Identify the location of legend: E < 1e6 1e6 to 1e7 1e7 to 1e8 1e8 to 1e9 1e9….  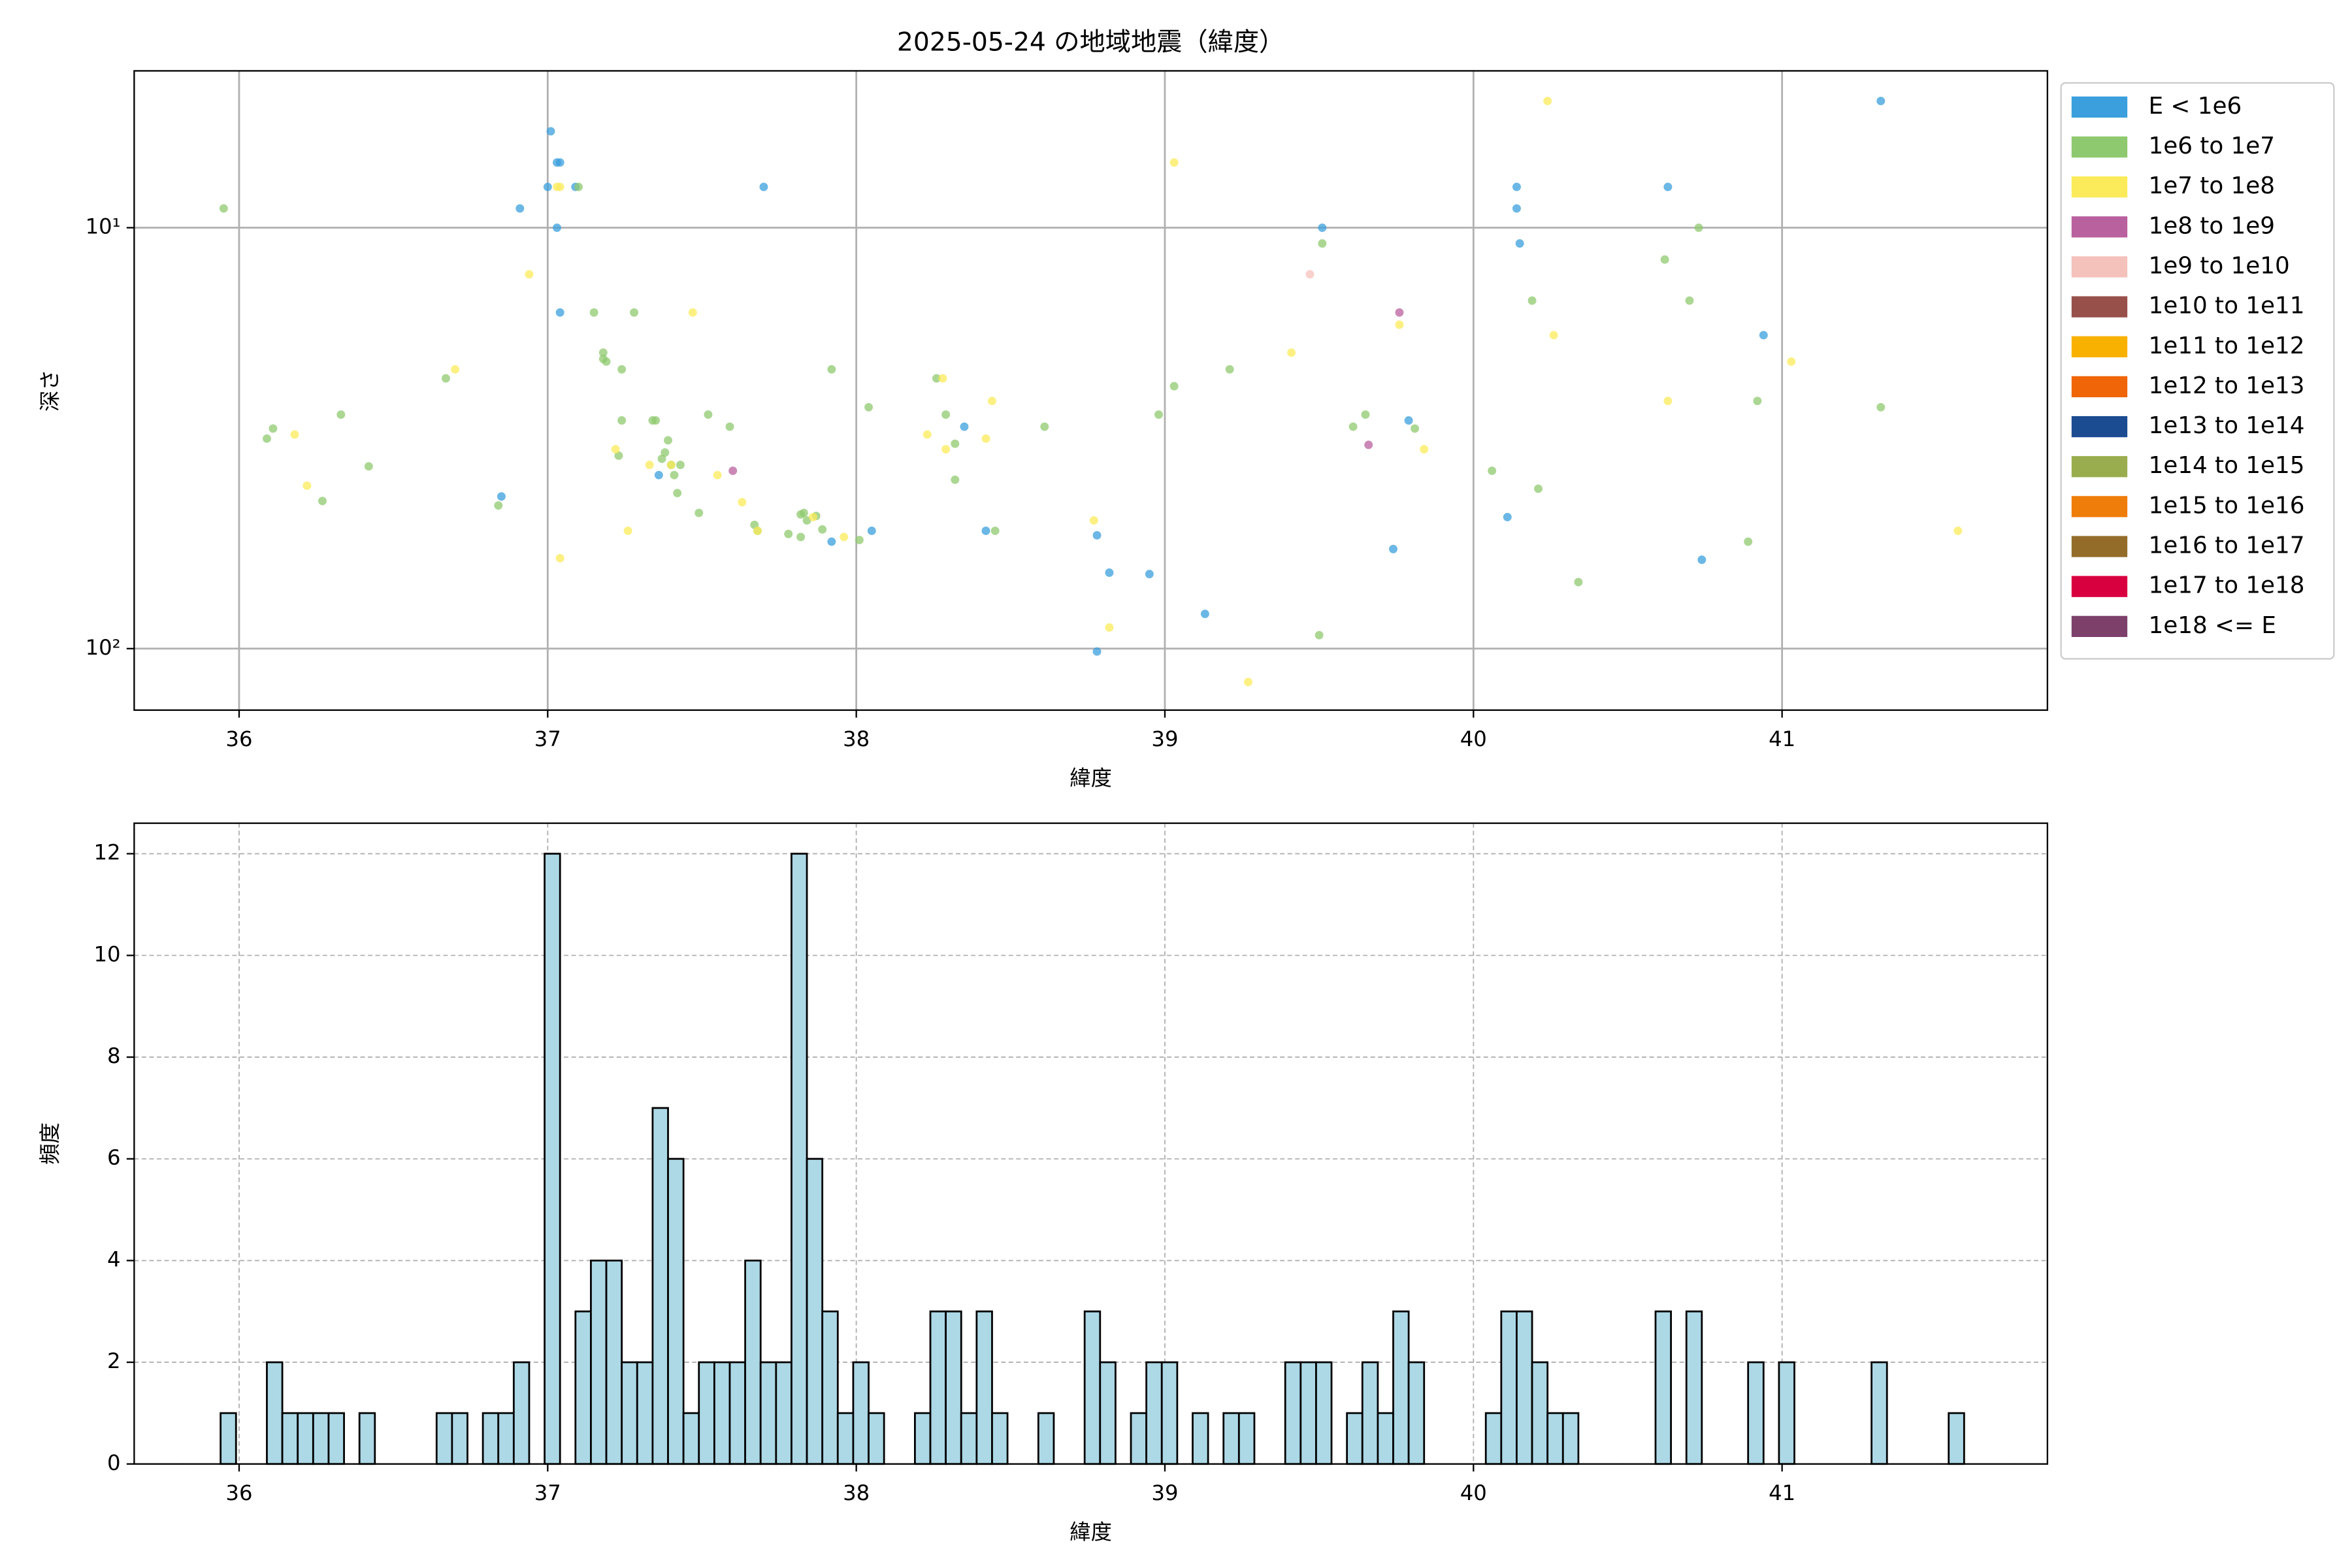
(2197, 371).